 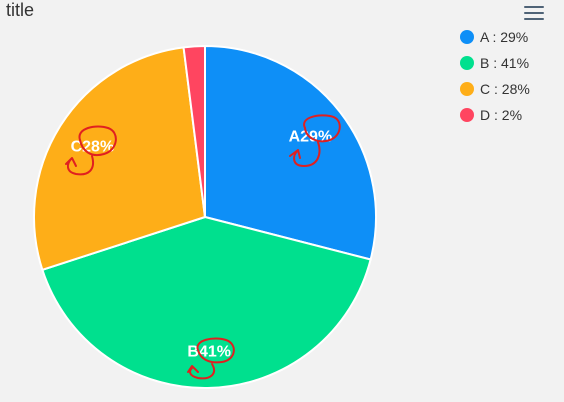 What do you see at coordinates (501, 115) in the screenshot?
I see `legend-label: D : 2%` at bounding box center [501, 115].